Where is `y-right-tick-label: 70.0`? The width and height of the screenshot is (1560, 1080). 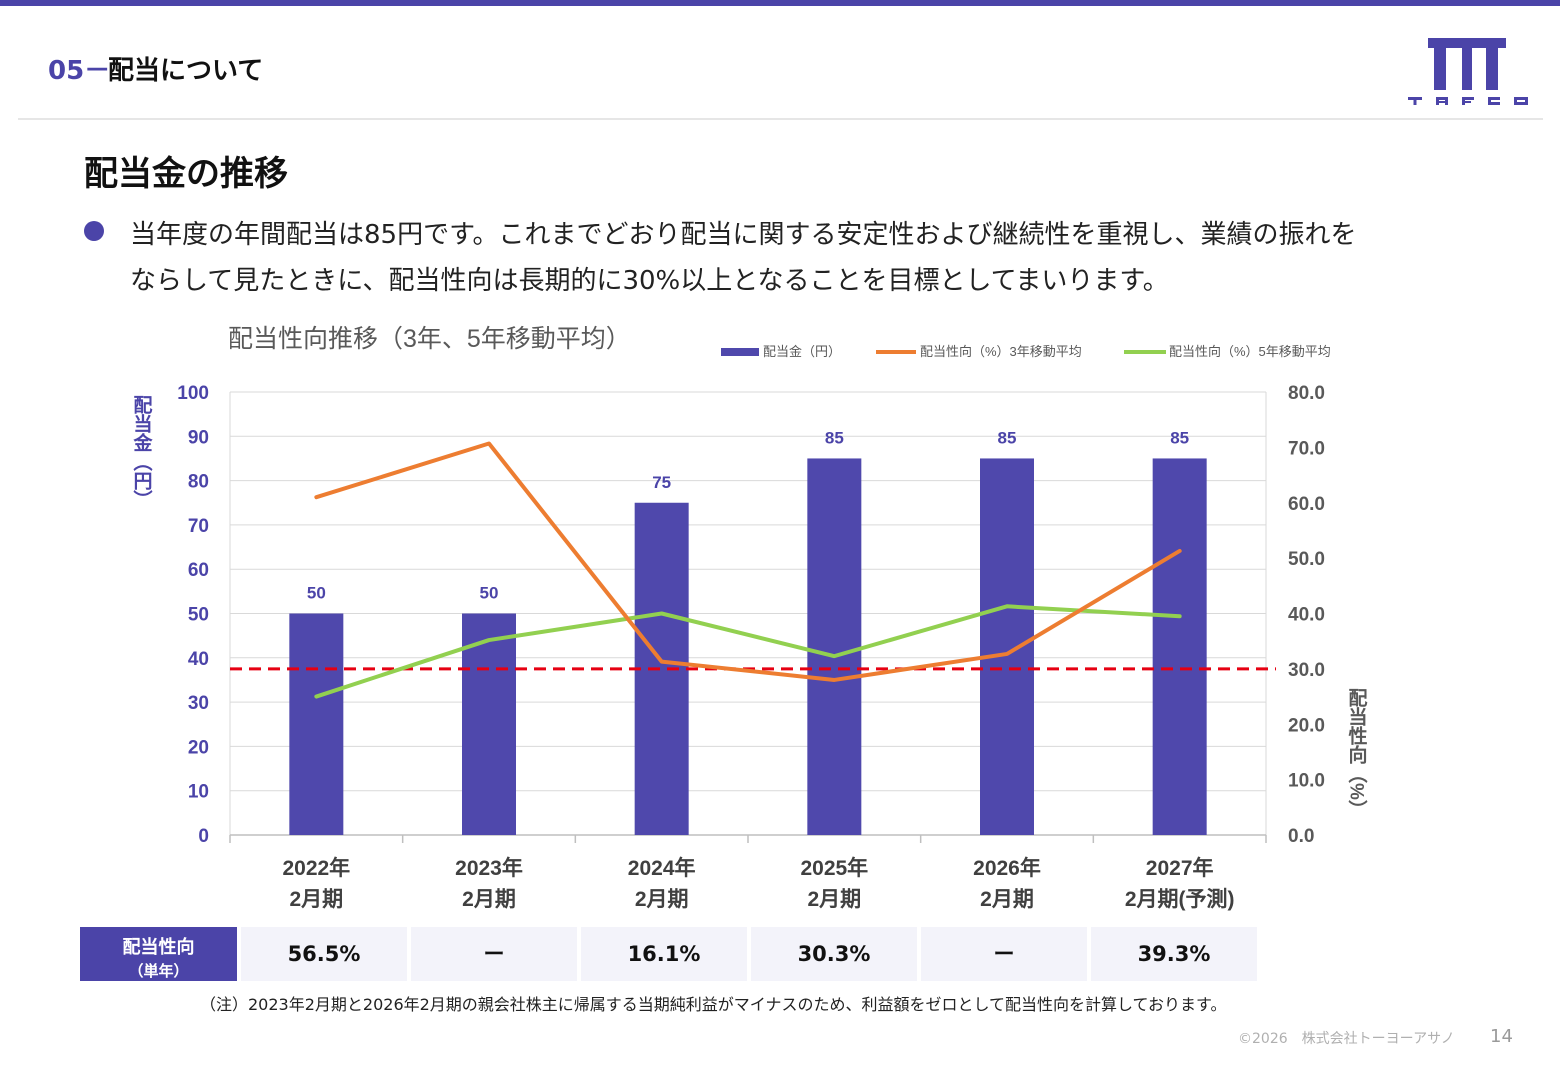
y-right-tick-label: 70.0 is located at coordinates (1306, 448).